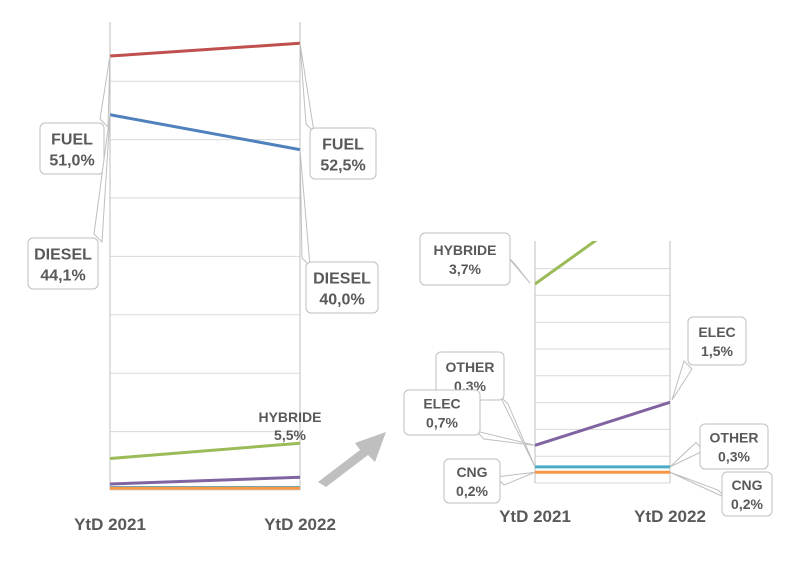 The height and width of the screenshot is (572, 791). I want to click on callout-value: 51,0%, so click(71, 161).